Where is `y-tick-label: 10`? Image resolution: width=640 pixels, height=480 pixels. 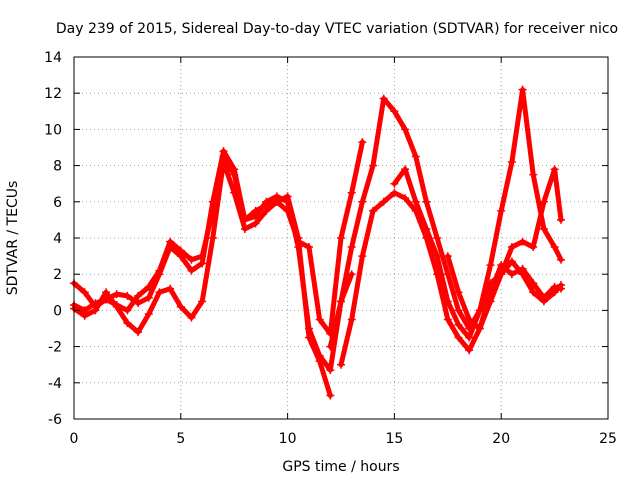 y-tick-label: 10 is located at coordinates (53, 130).